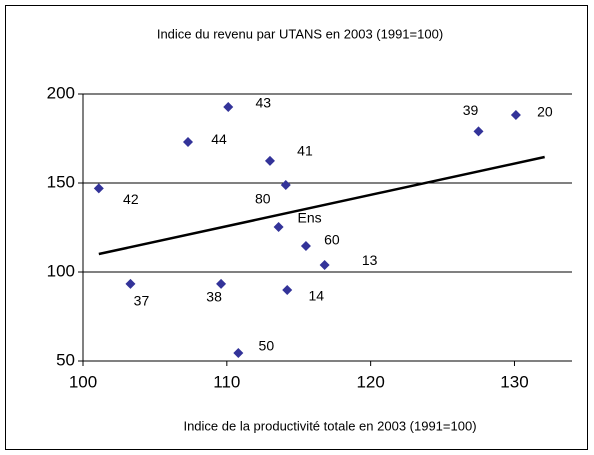  Describe the element at coordinates (305, 151) in the screenshot. I see `point-label: 41` at that location.